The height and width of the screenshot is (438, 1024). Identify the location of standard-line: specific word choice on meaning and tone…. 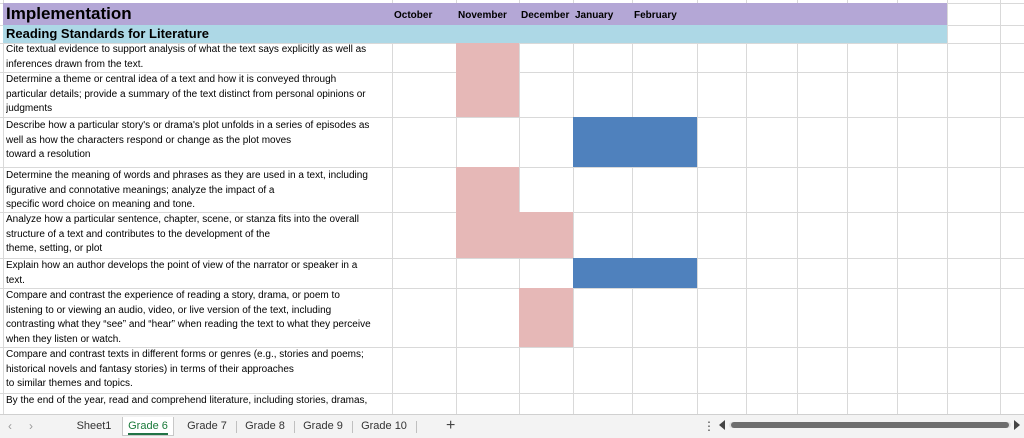
(101, 204).